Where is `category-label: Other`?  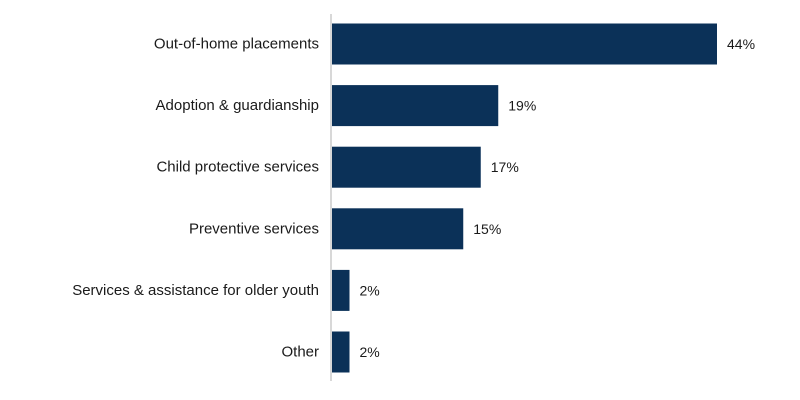
category-label: Other is located at coordinates (300, 352).